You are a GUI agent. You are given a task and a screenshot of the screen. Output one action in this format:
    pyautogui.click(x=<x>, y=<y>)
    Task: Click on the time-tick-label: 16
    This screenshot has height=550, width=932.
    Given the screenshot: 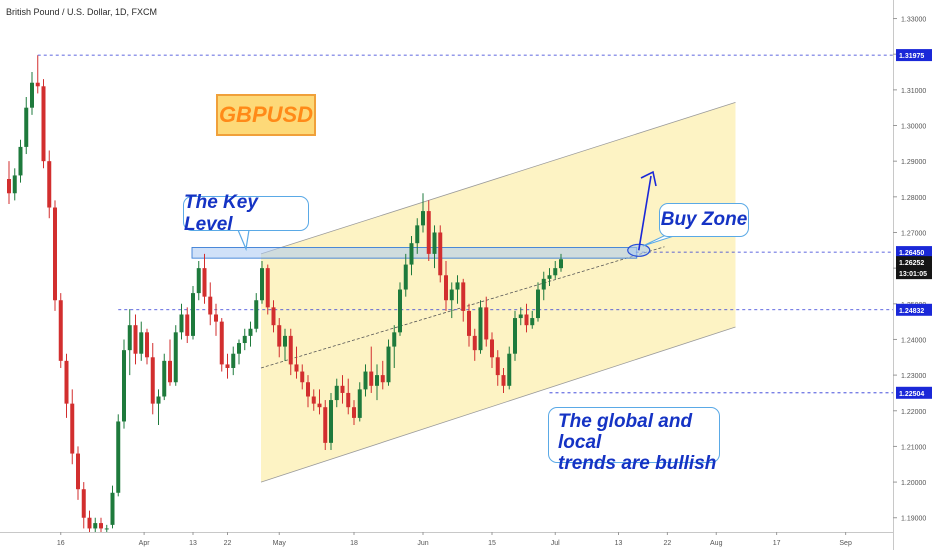 What is the action you would take?
    pyautogui.click(x=61, y=543)
    